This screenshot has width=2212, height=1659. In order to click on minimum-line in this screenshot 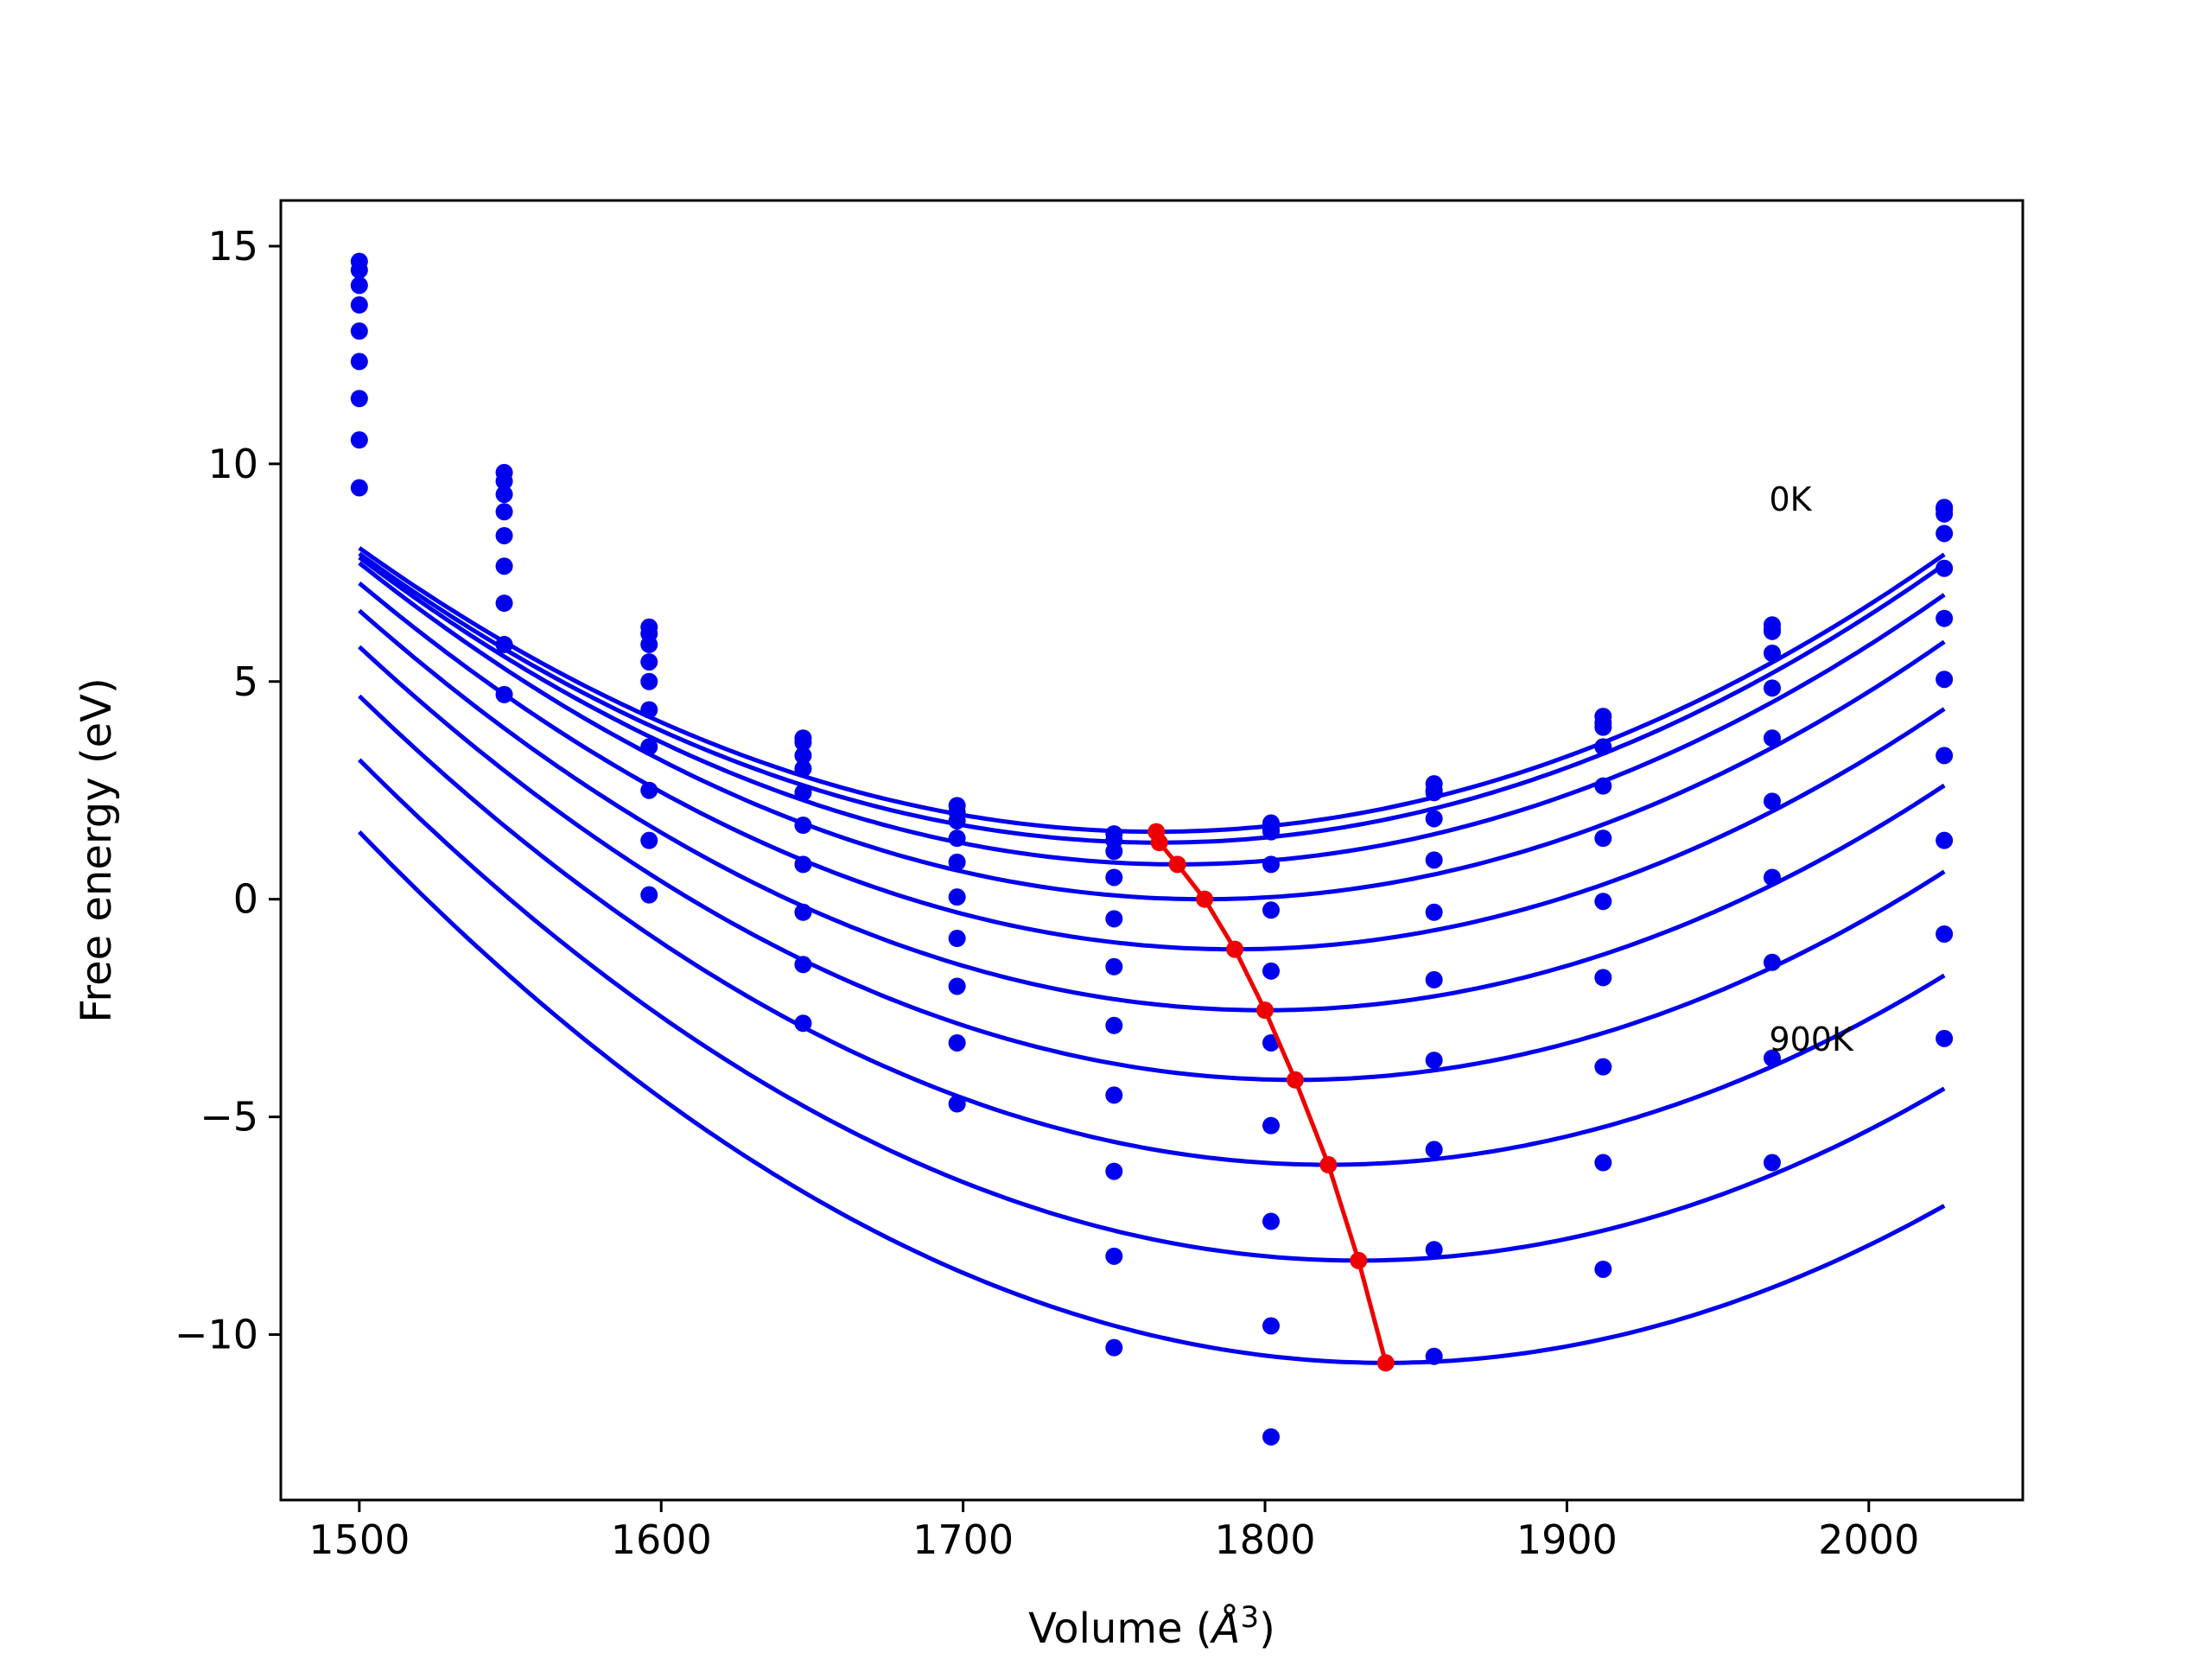, I will do `click(1271, 1096)`.